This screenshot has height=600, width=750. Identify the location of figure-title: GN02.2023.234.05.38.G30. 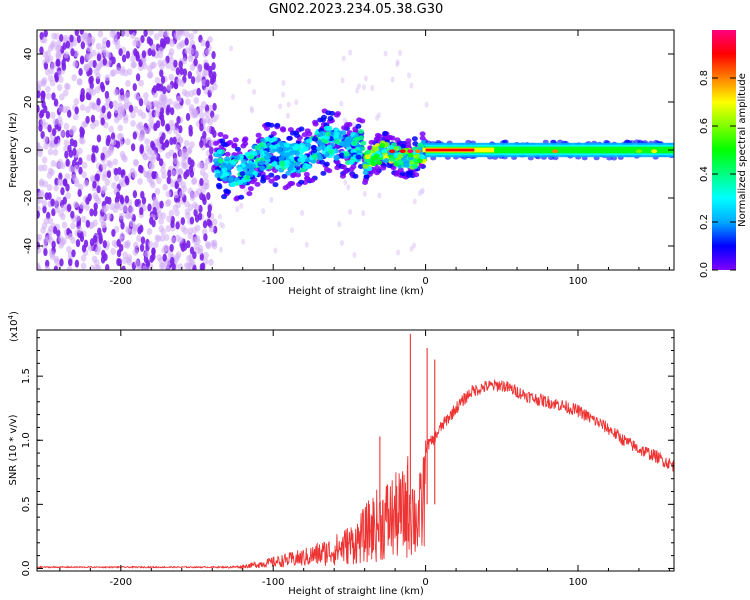
(356, 9).